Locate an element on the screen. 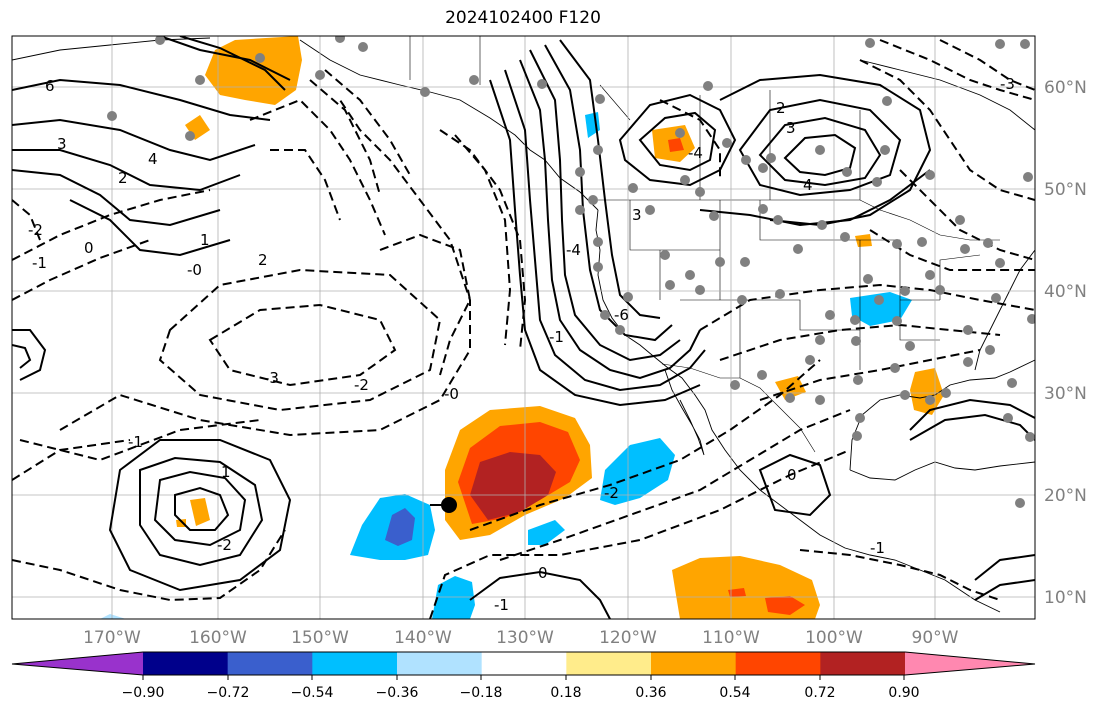  shade-south-red is located at coordinates (785, 605).